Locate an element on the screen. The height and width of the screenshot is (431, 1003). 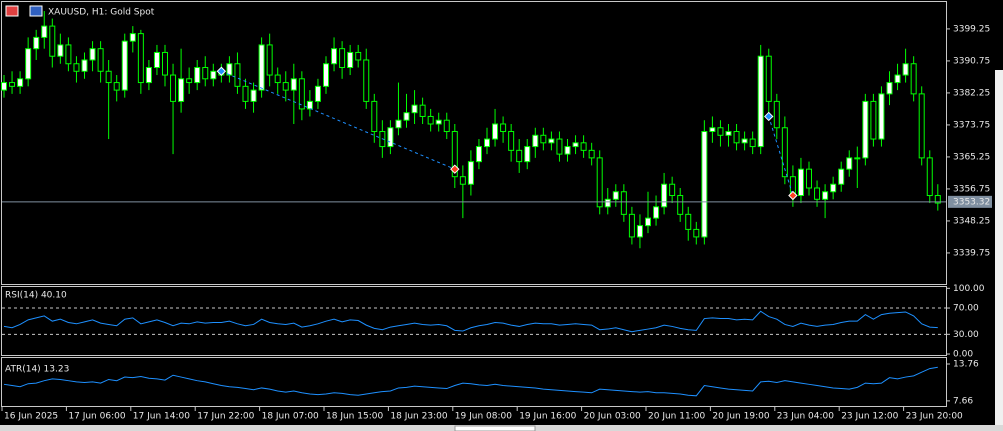
x-tick-label: 17 Jun 14:00 is located at coordinates (161, 417).